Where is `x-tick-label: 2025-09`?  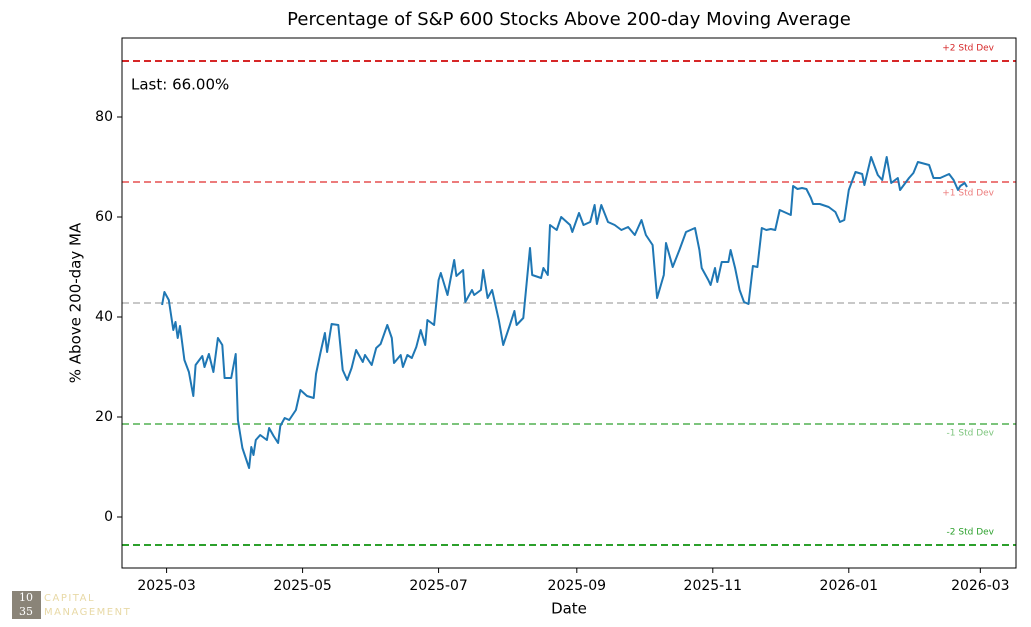
x-tick-label: 2025-09 is located at coordinates (577, 586).